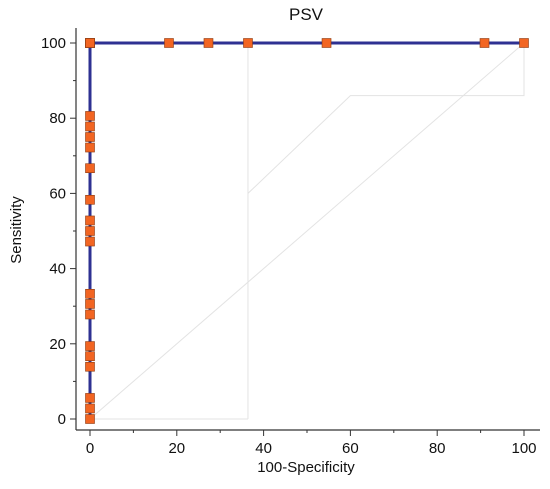 The image size is (550, 489). I want to click on y-tick-label: 80, so click(57, 118).